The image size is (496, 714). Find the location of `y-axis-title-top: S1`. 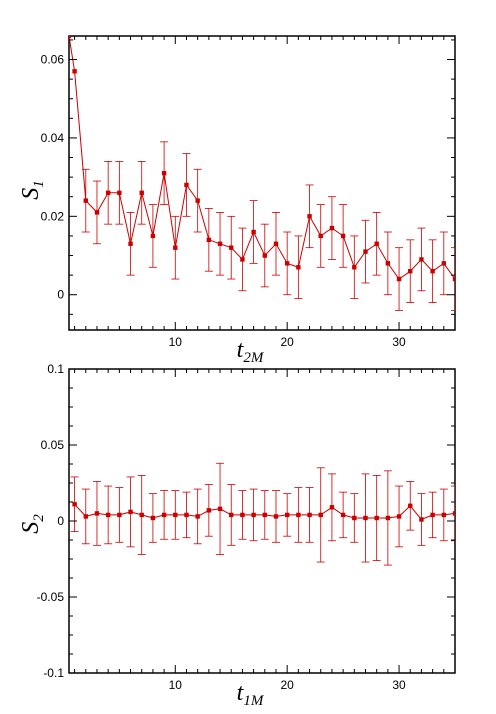

y-axis-title-top: S1 is located at coordinates (32, 190).